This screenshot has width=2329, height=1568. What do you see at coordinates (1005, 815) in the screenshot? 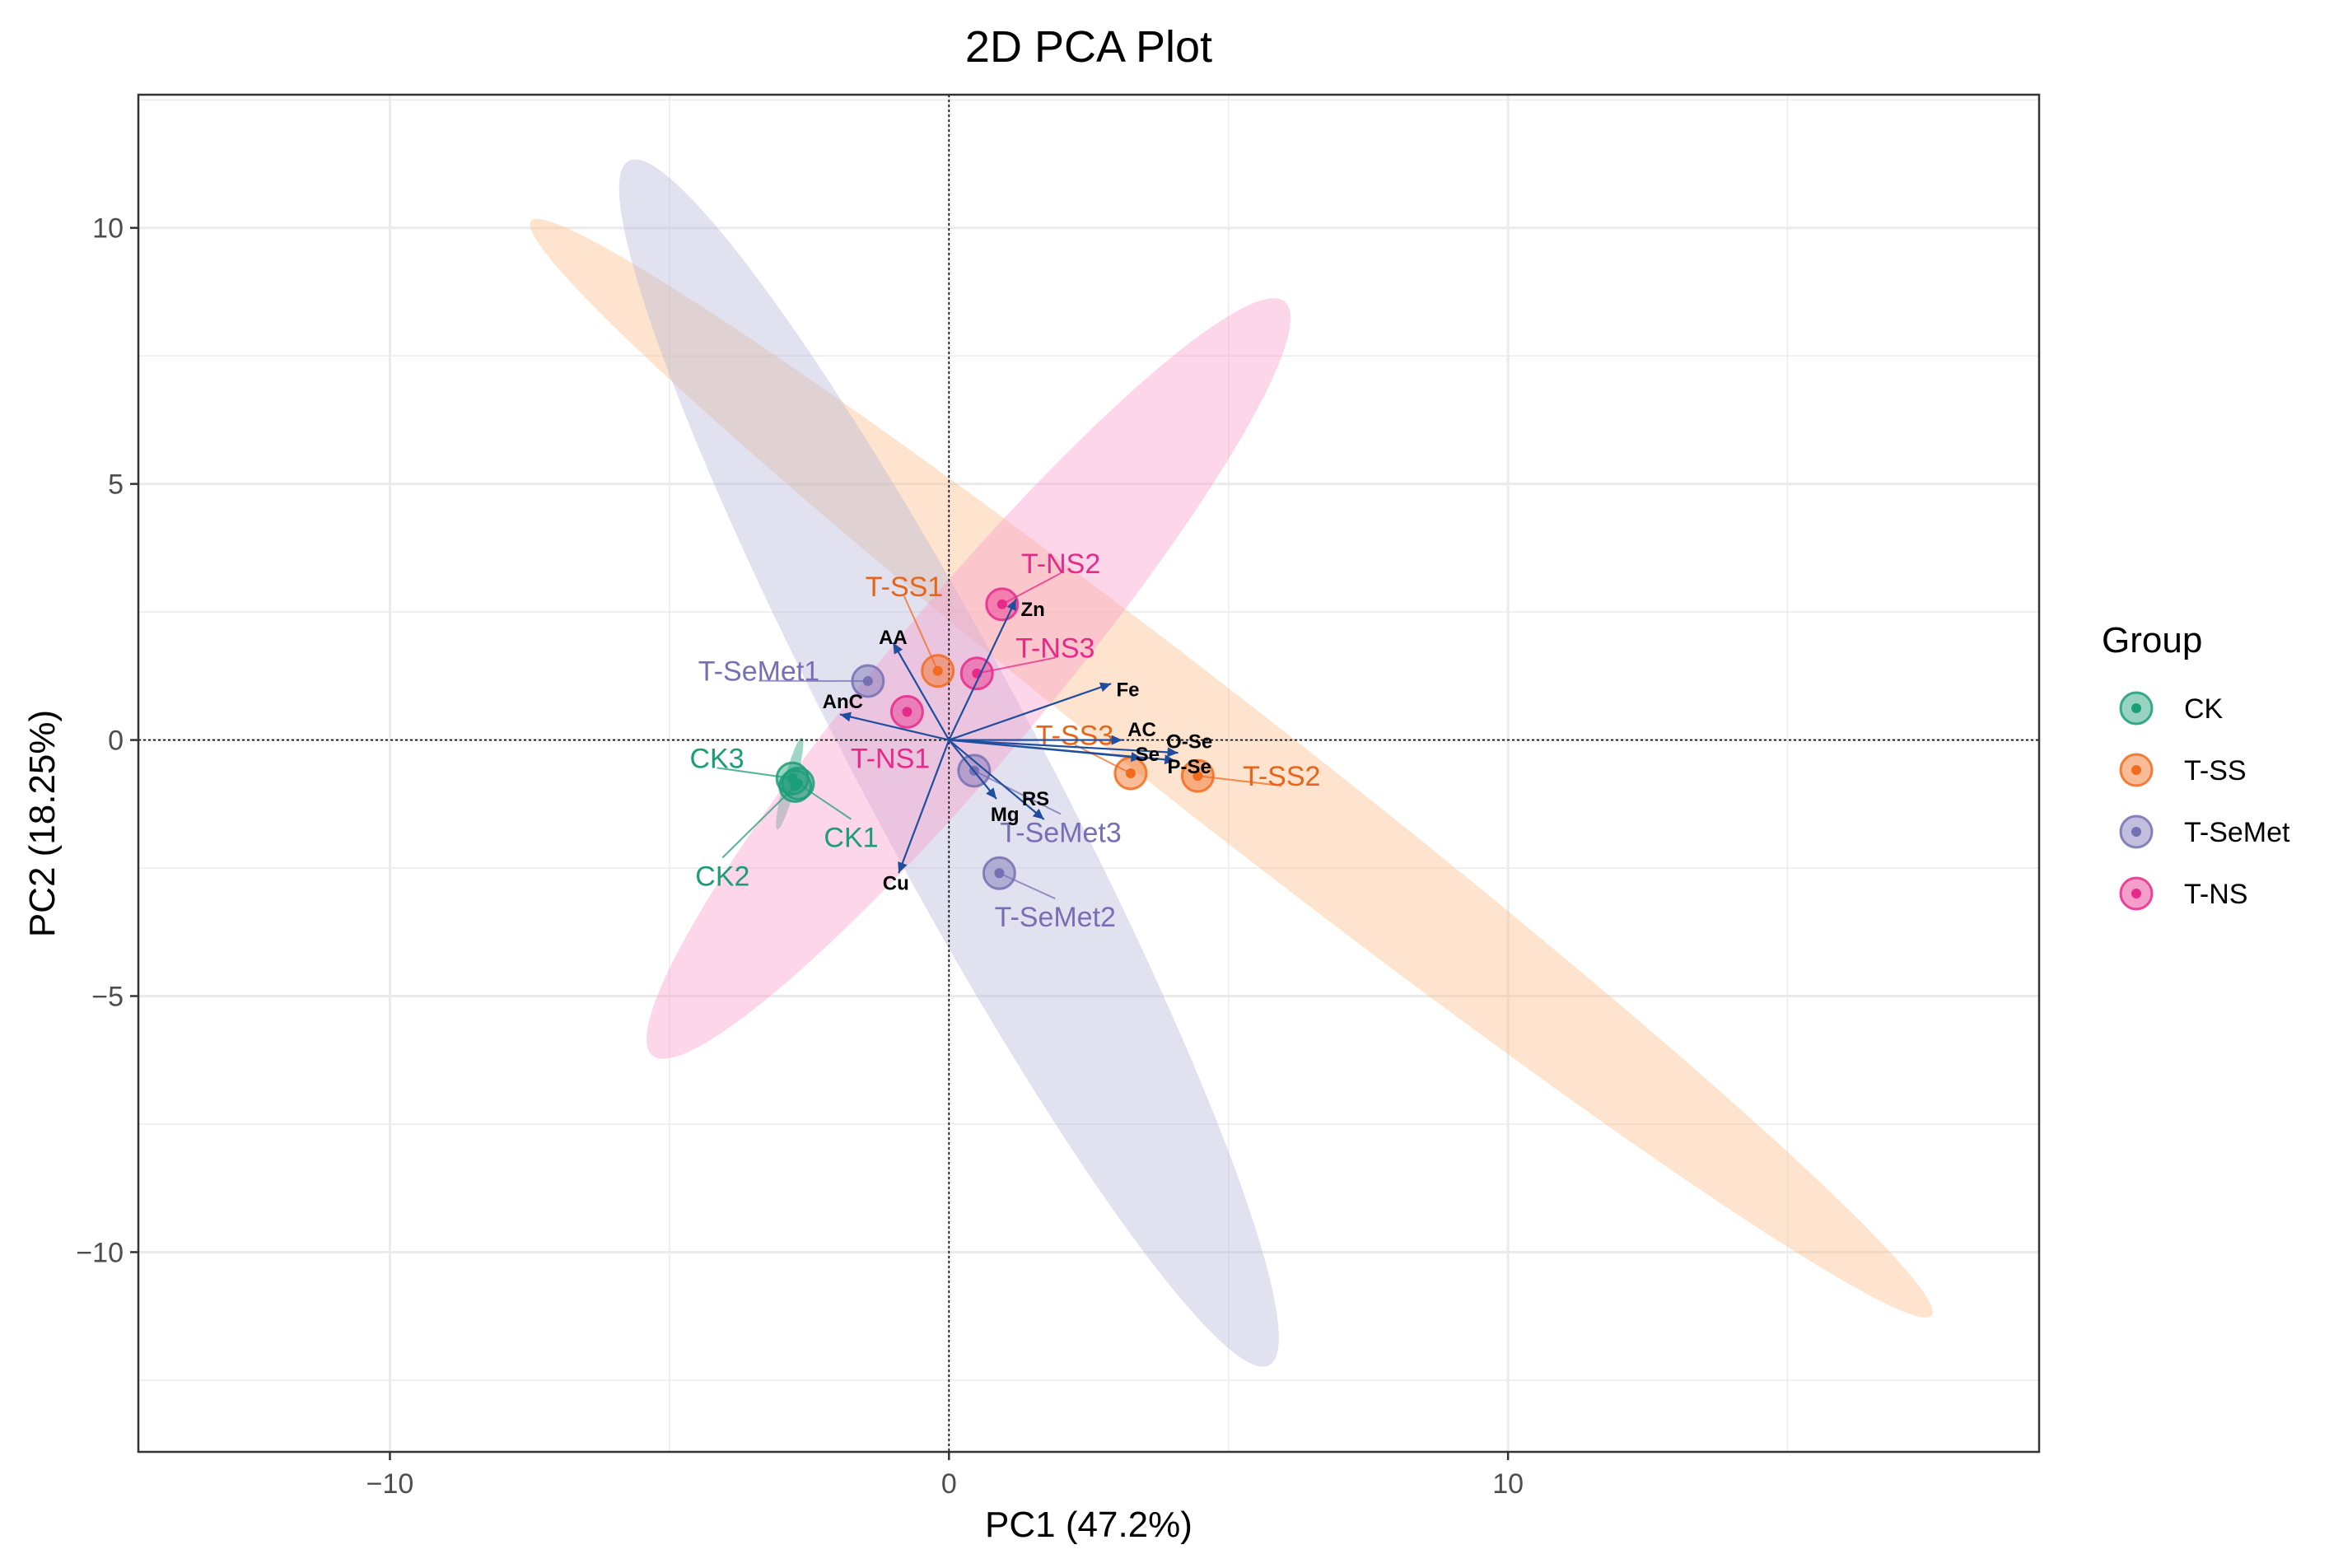
I see `loading-label: Mg` at bounding box center [1005, 815].